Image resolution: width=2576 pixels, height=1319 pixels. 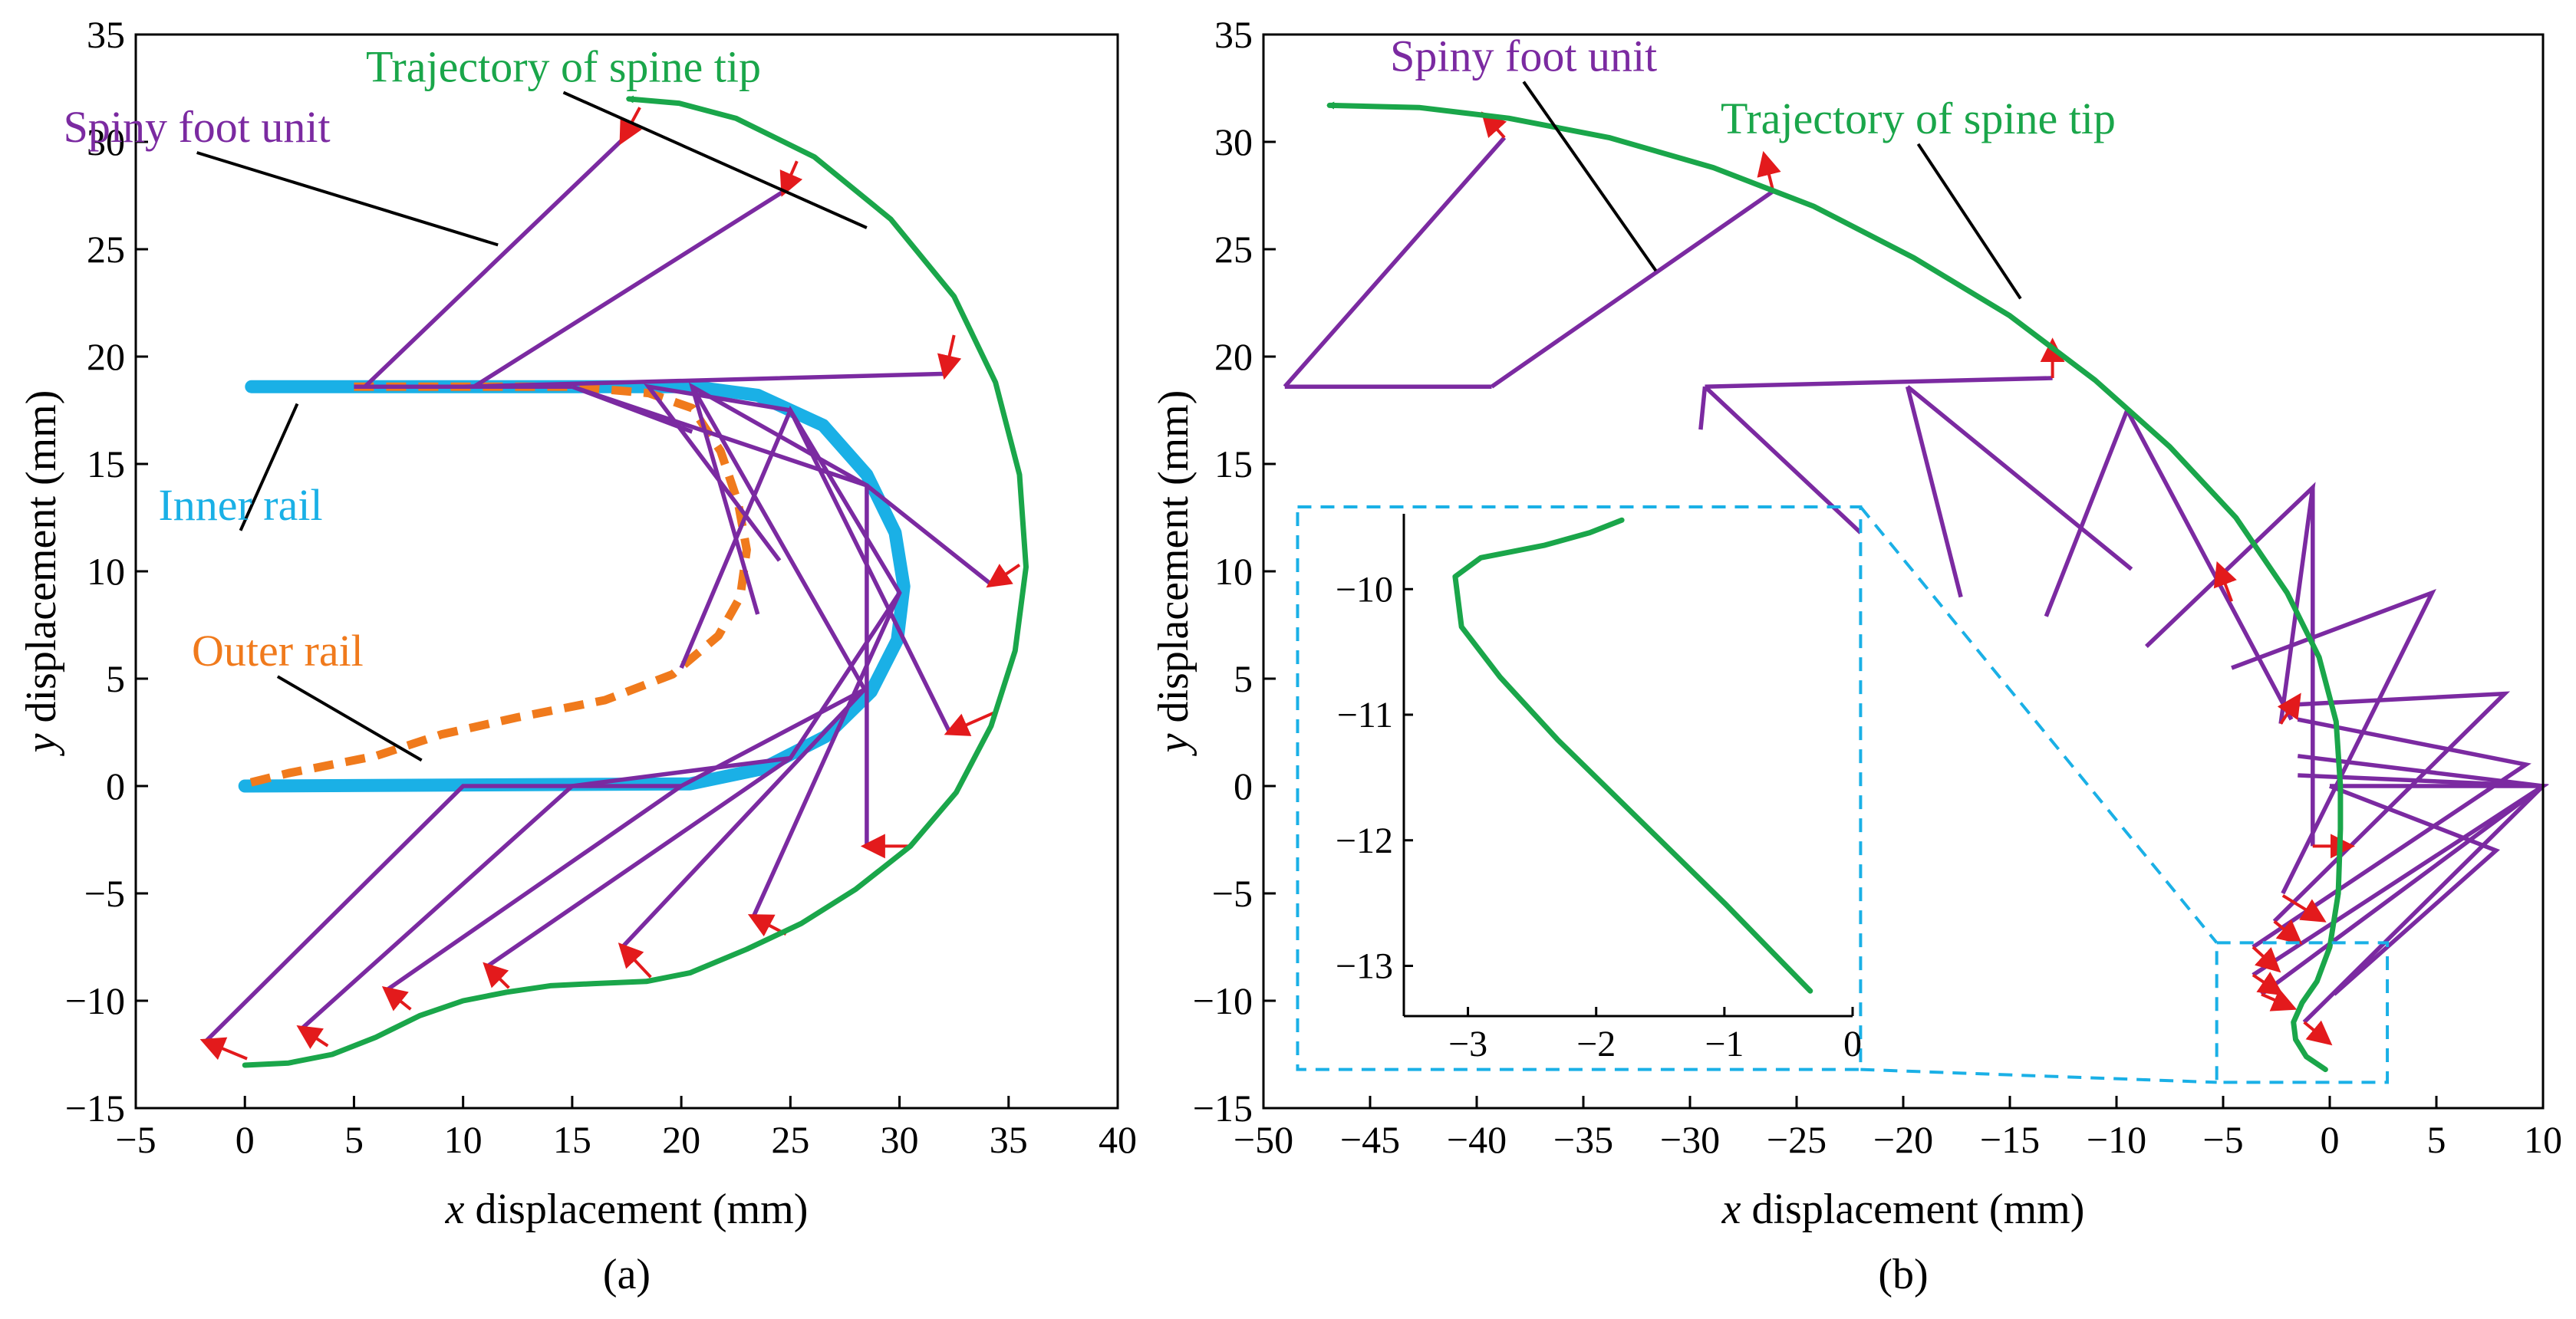 I want to click on y-tick-label: 20, so click(x=1233, y=356).